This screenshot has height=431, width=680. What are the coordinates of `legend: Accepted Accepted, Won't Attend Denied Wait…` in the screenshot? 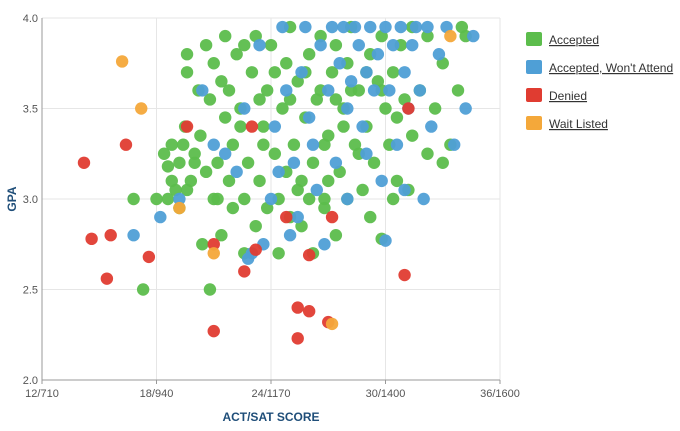 It's located at (599, 81).